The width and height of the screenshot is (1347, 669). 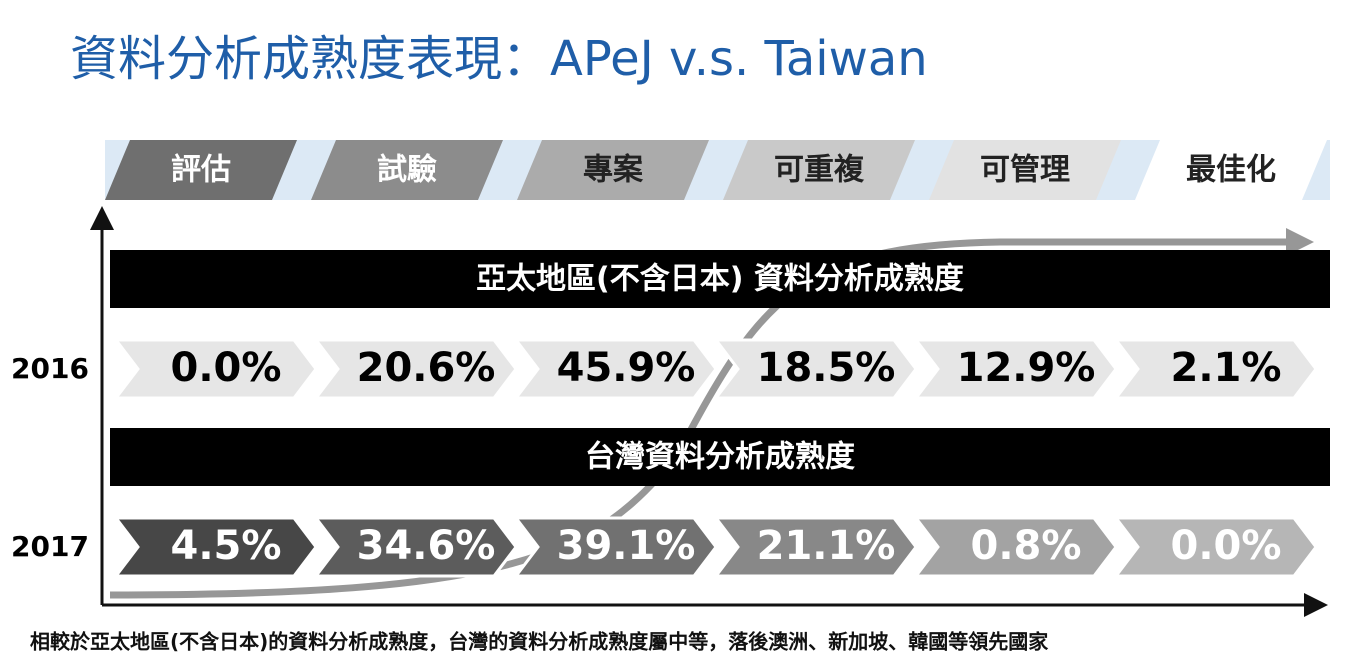 I want to click on stage-label: 可管理, so click(x=1025, y=170).